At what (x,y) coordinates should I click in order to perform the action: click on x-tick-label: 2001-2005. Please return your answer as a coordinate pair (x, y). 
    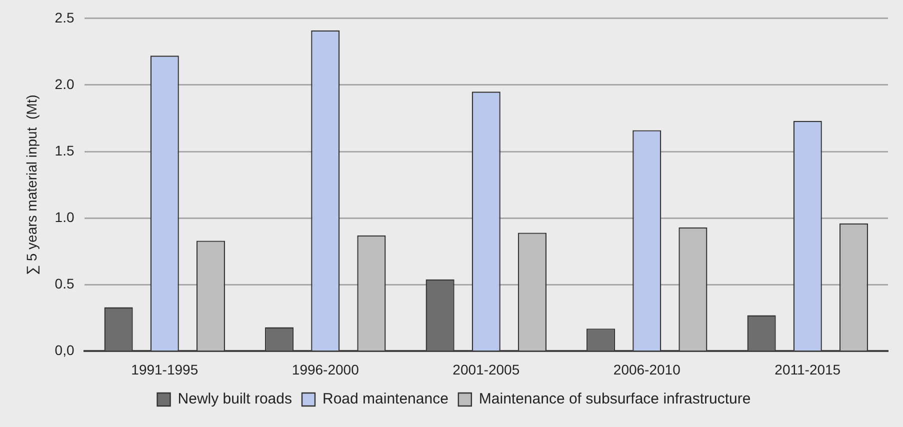
    Looking at the image, I should click on (486, 369).